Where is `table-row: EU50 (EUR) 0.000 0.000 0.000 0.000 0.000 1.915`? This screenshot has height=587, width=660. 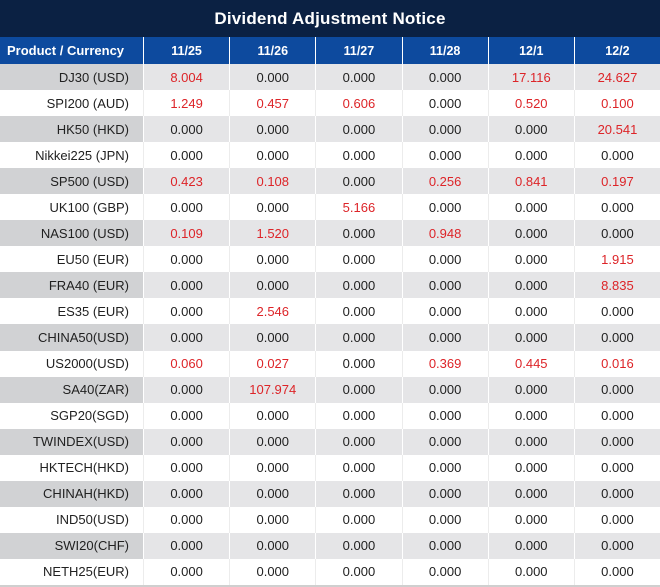 table-row: EU50 (EUR) 0.000 0.000 0.000 0.000 0.000 1.915 is located at coordinates (330, 259).